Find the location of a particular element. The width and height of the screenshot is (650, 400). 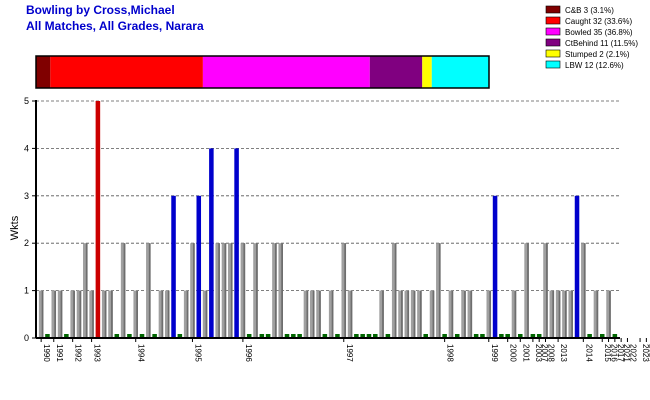

year-label: 2017 is located at coordinates (620, 353).